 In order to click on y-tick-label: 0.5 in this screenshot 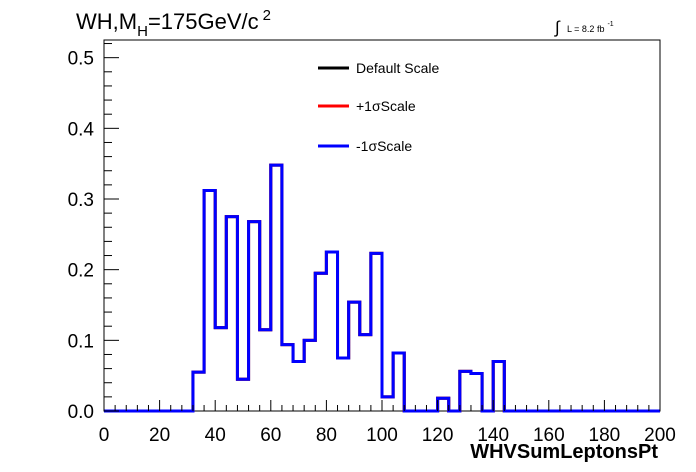, I will do `click(81, 59)`.